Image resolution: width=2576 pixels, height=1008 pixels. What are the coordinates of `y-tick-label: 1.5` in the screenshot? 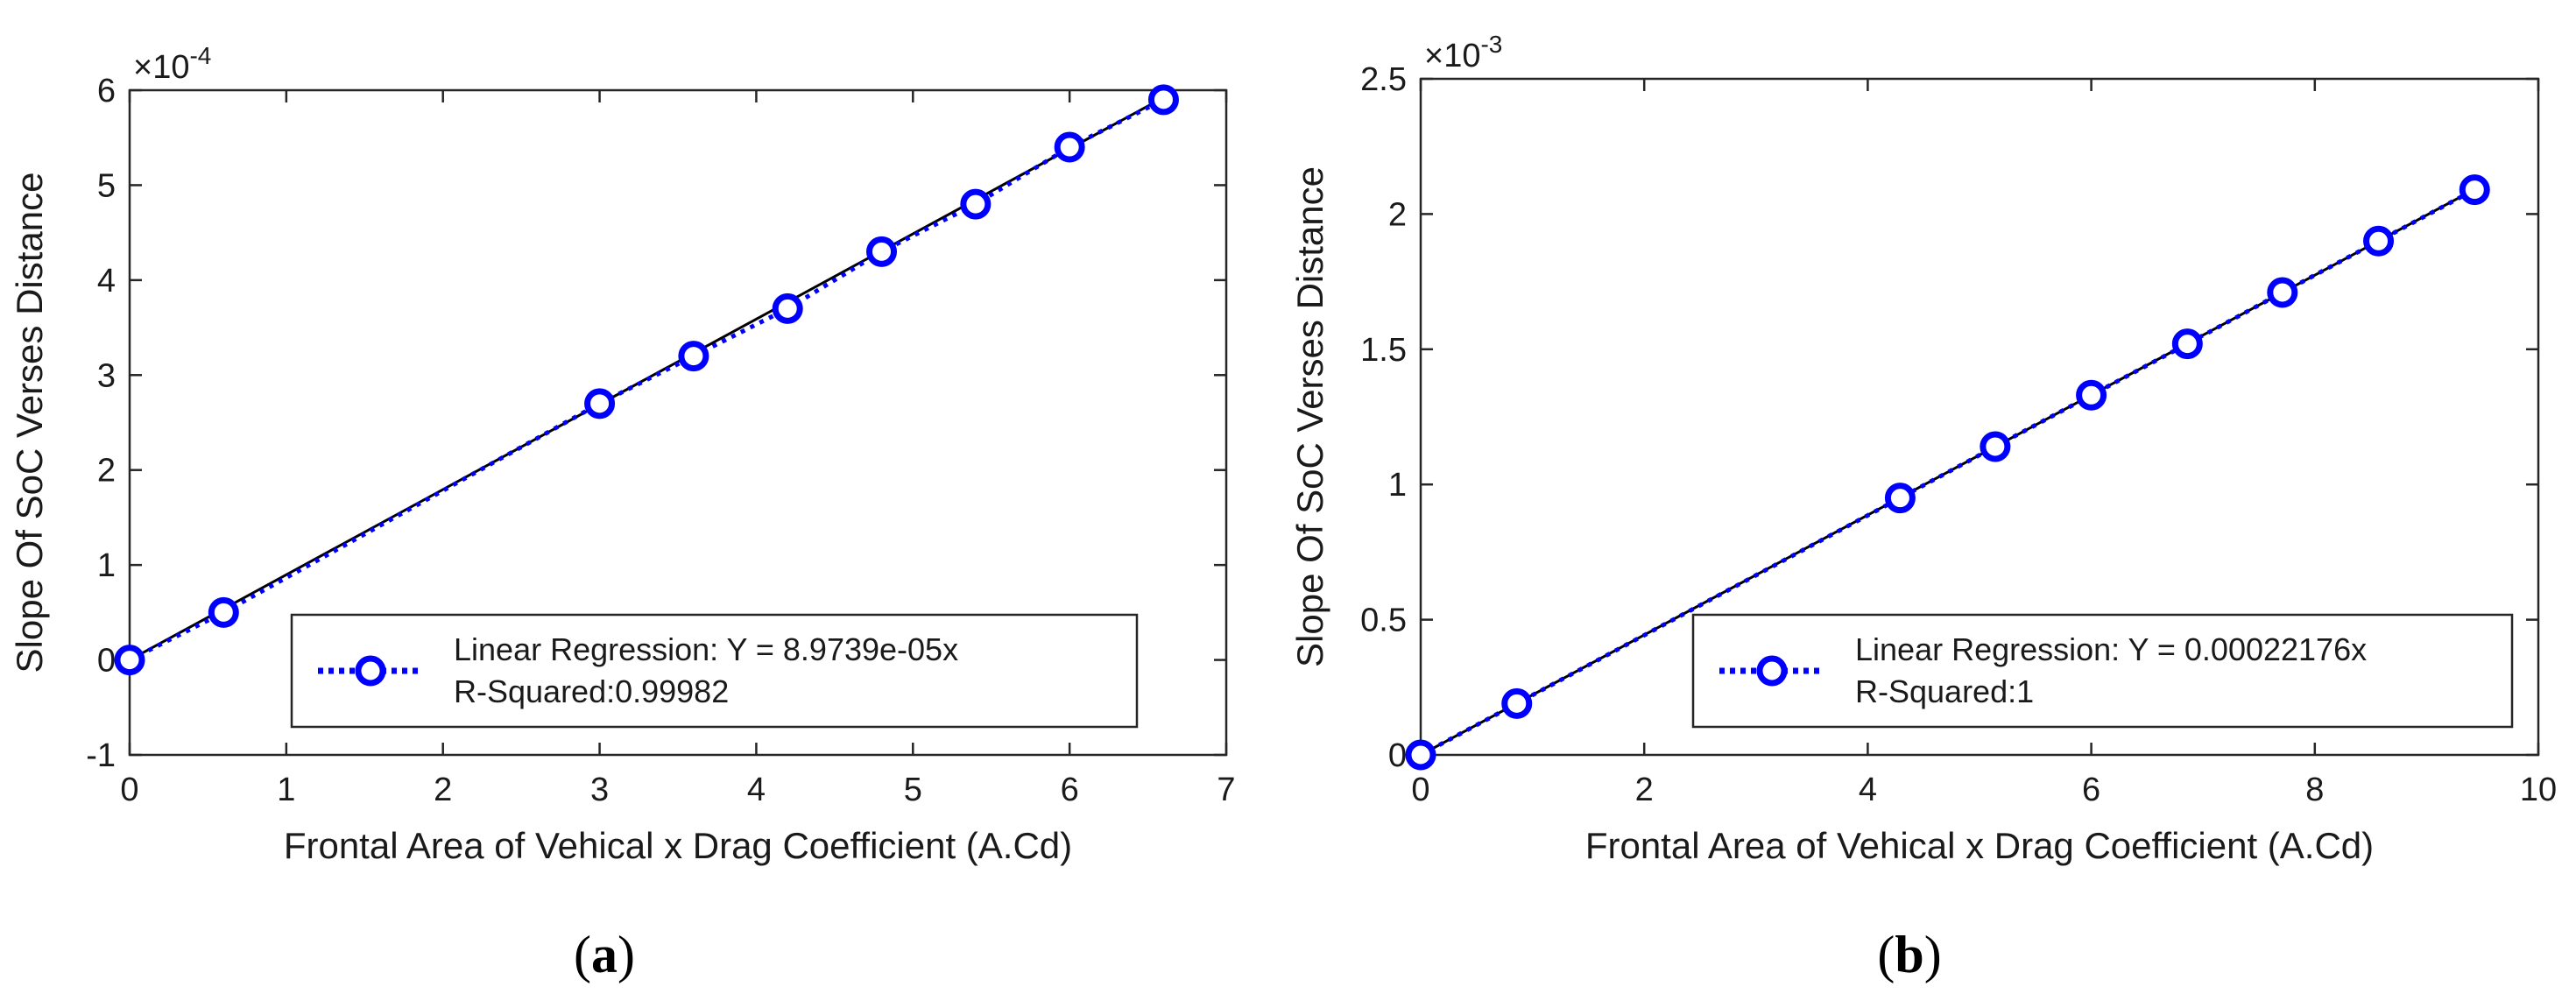 It's located at (1383, 350).